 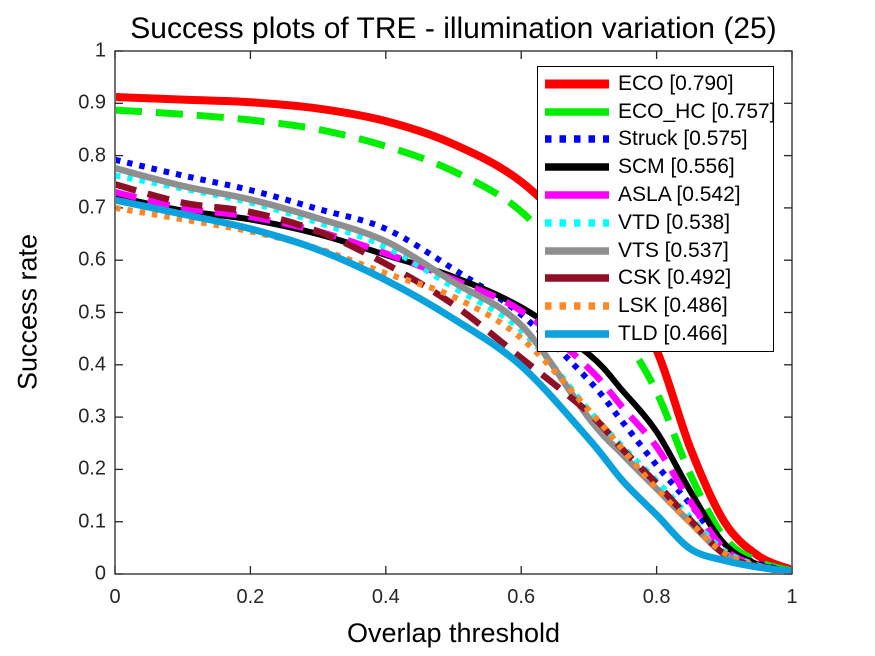 What do you see at coordinates (115, 597) in the screenshot?
I see `x-tick-label: 0` at bounding box center [115, 597].